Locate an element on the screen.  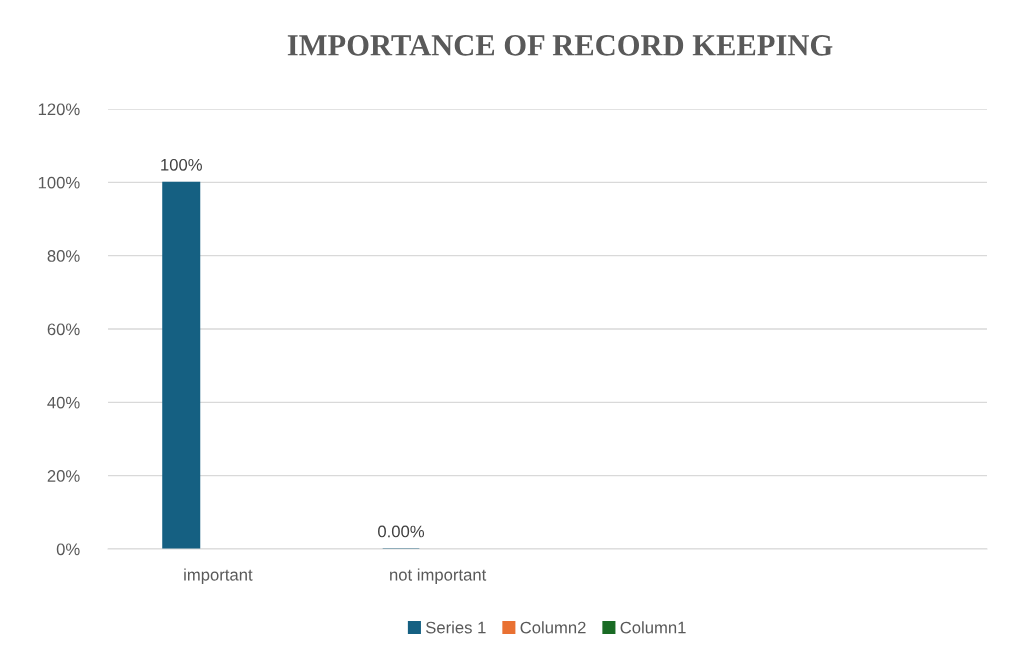
y-tick-label: 60% is located at coordinates (63, 329).